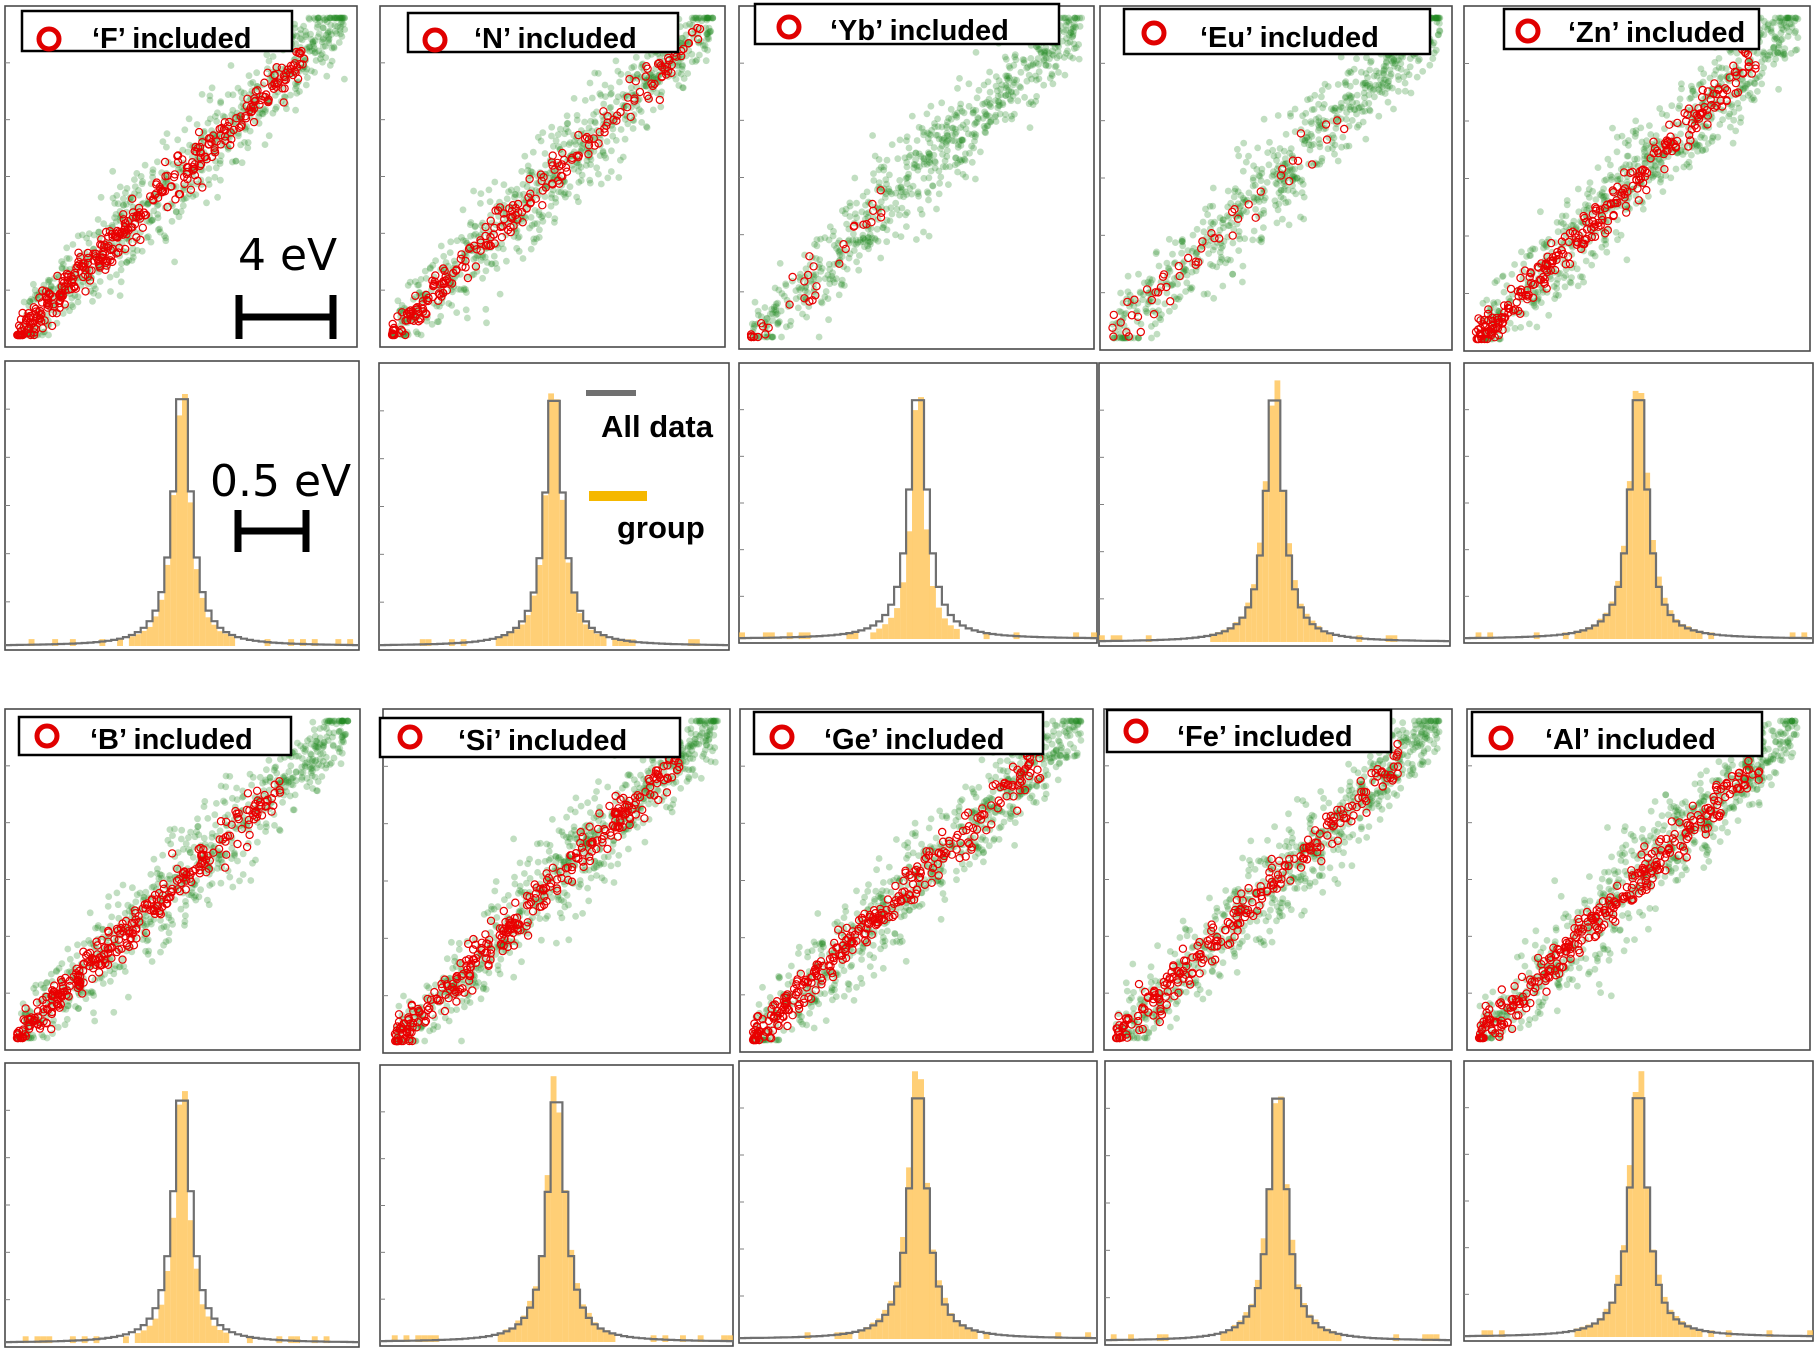  What do you see at coordinates (1631, 29) in the screenshot?
I see `panel-title-tag: ‘Zn’ included` at bounding box center [1631, 29].